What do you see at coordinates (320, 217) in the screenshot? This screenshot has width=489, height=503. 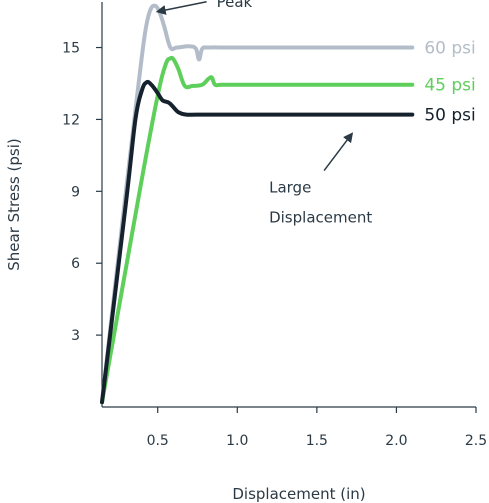 I see `annotation-text: Displacement` at bounding box center [320, 217].